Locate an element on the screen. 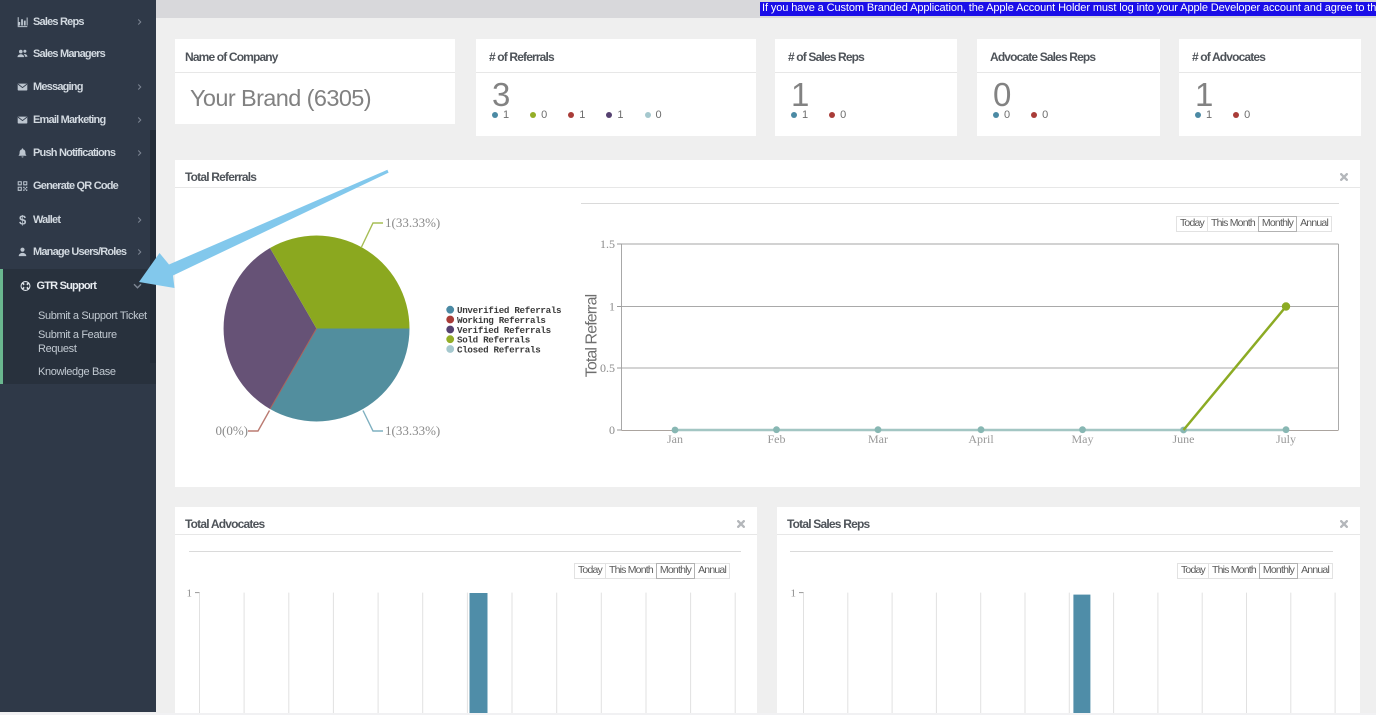  svg-text: Closed Referrals is located at coordinates (498, 349).